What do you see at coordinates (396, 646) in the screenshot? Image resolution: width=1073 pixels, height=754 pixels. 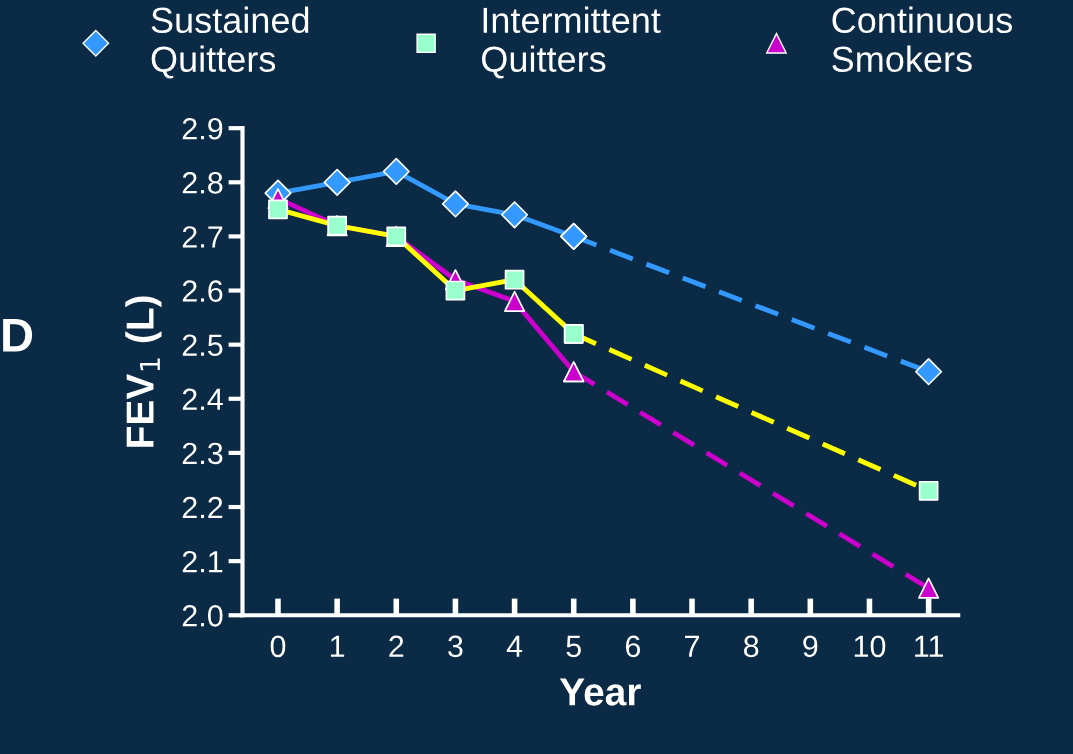 I see `x-tick-label: 2` at bounding box center [396, 646].